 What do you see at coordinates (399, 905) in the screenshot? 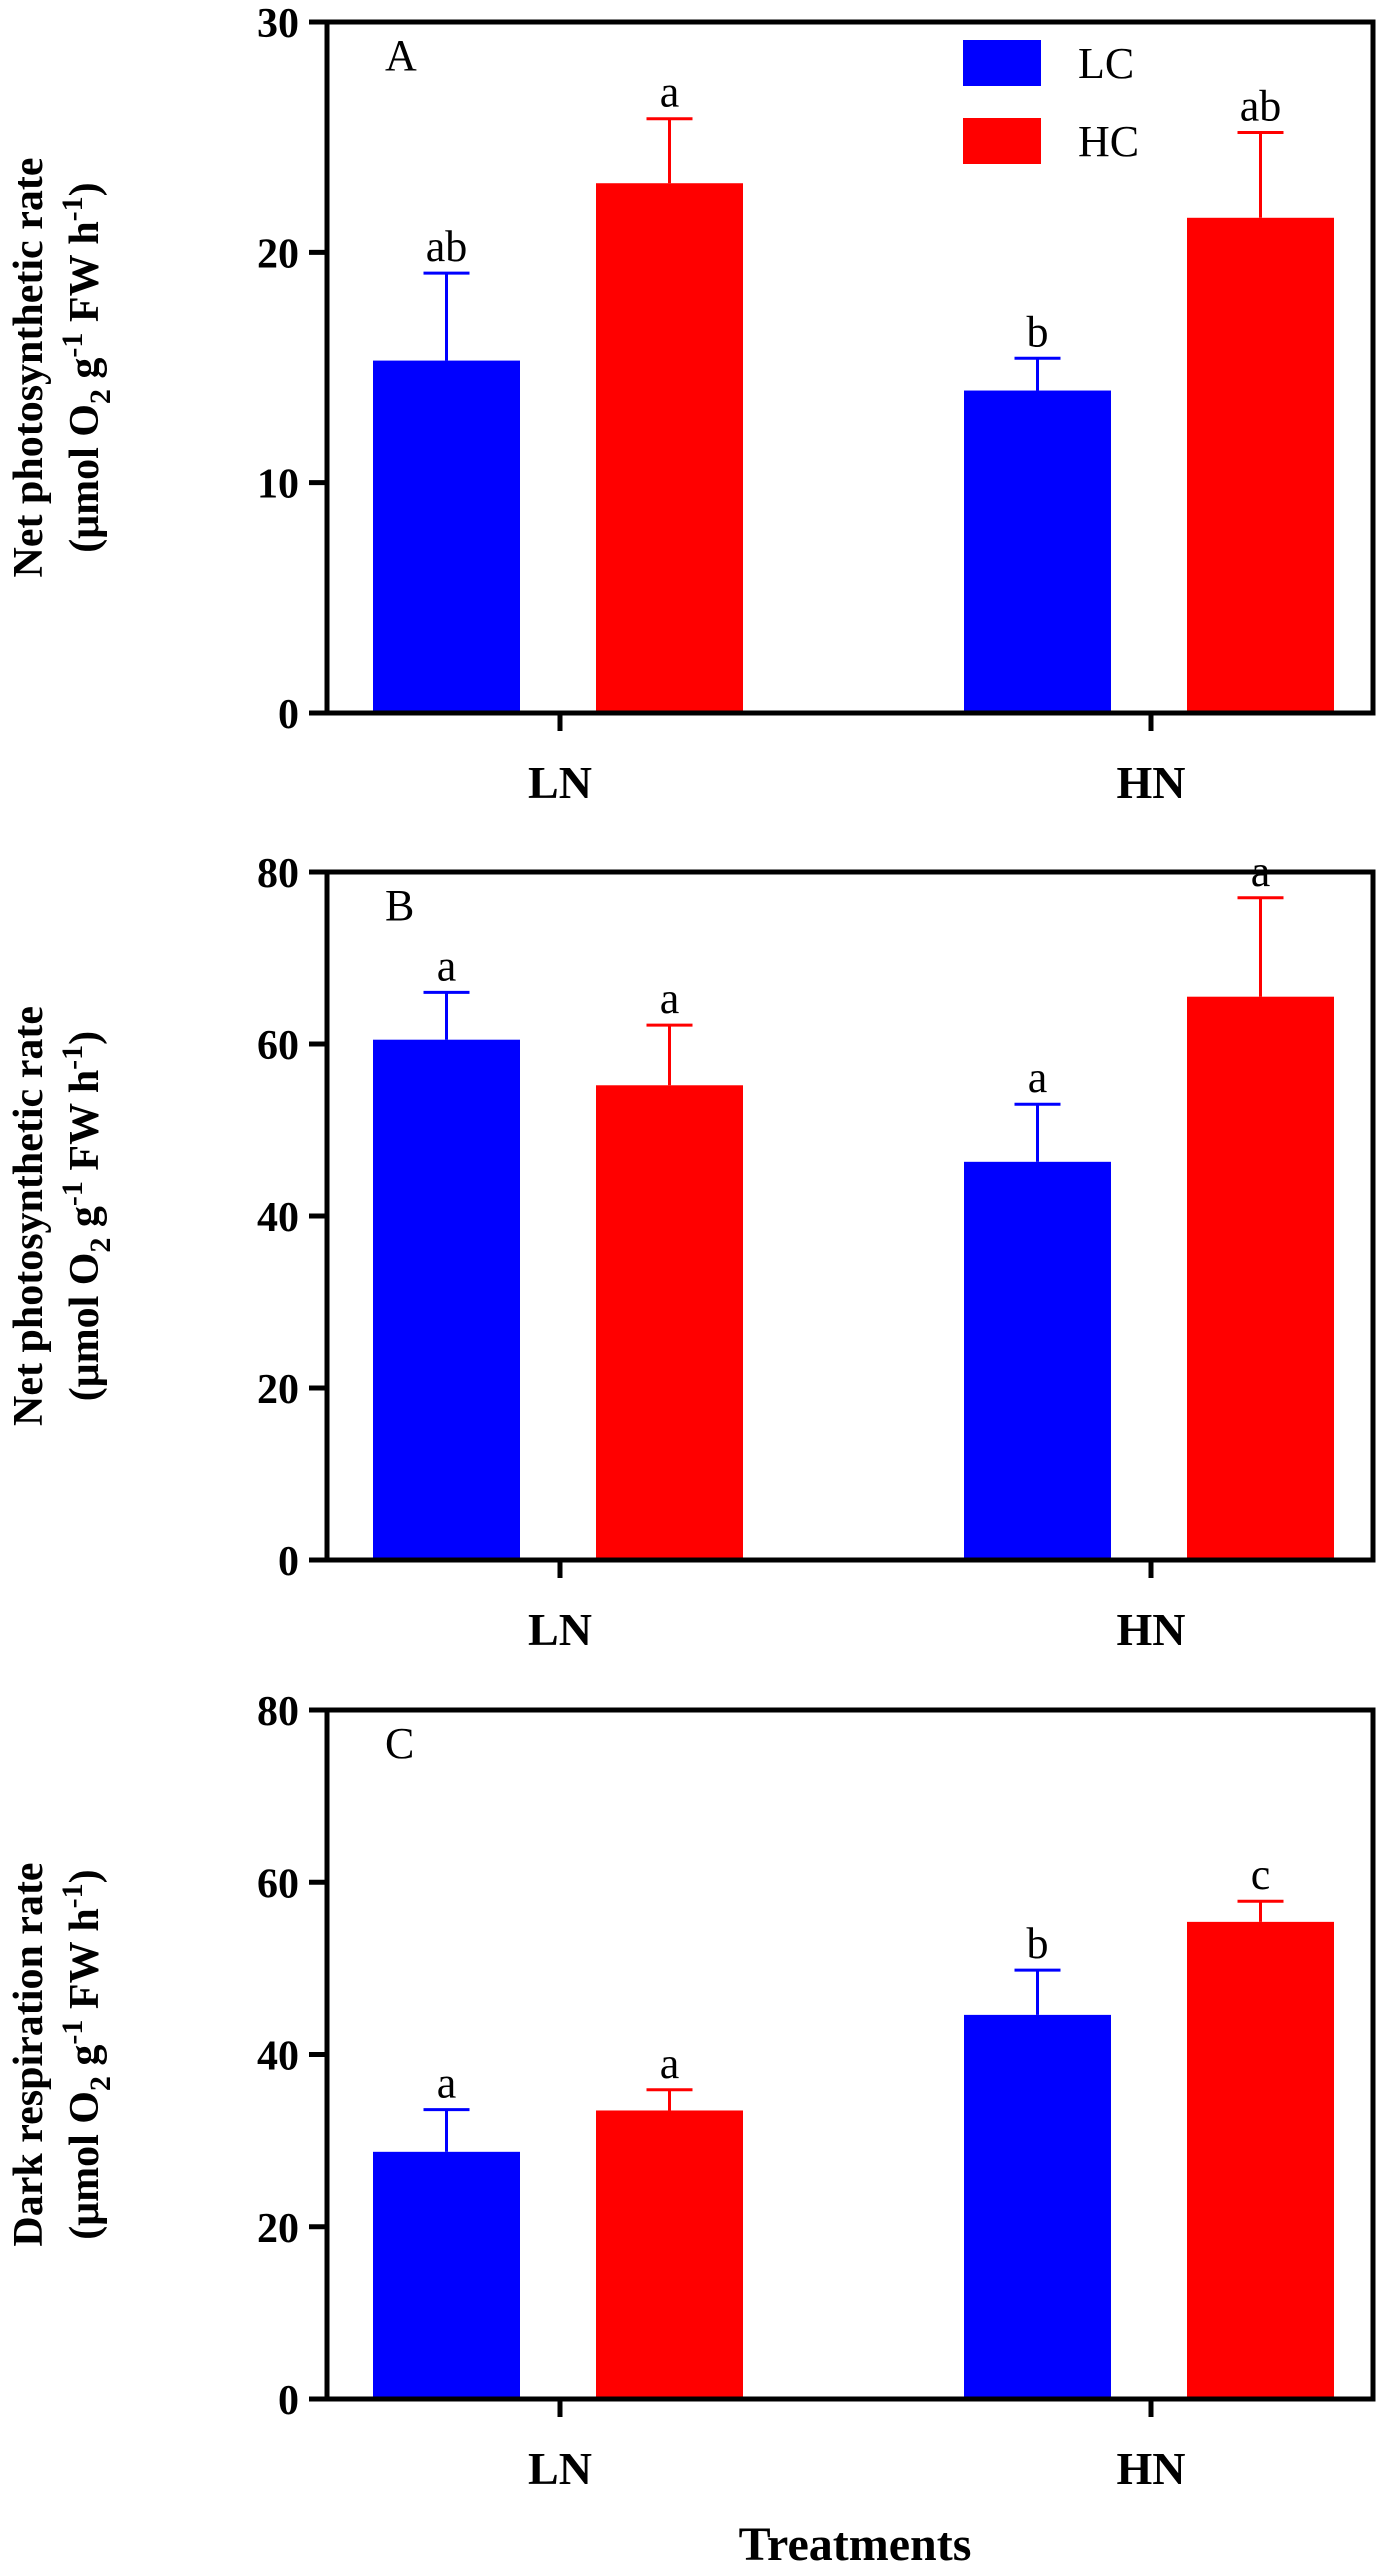
I see `panel-label: B` at bounding box center [399, 905].